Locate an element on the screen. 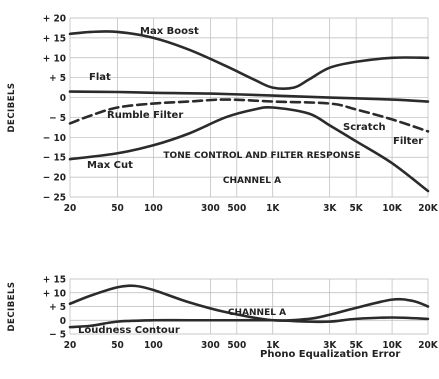  annotation-flat: Flat is located at coordinates (100, 77).